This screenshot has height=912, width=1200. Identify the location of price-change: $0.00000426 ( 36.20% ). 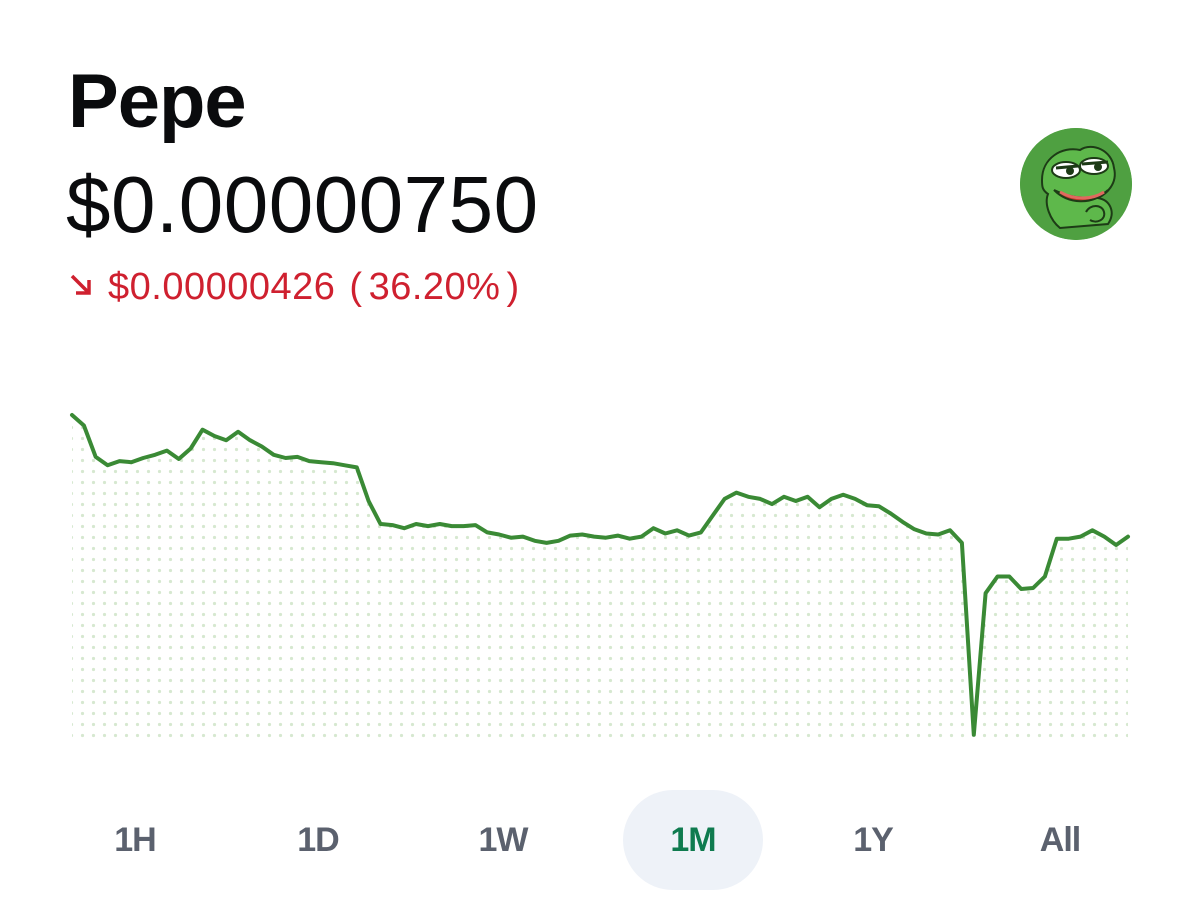
(294, 287).